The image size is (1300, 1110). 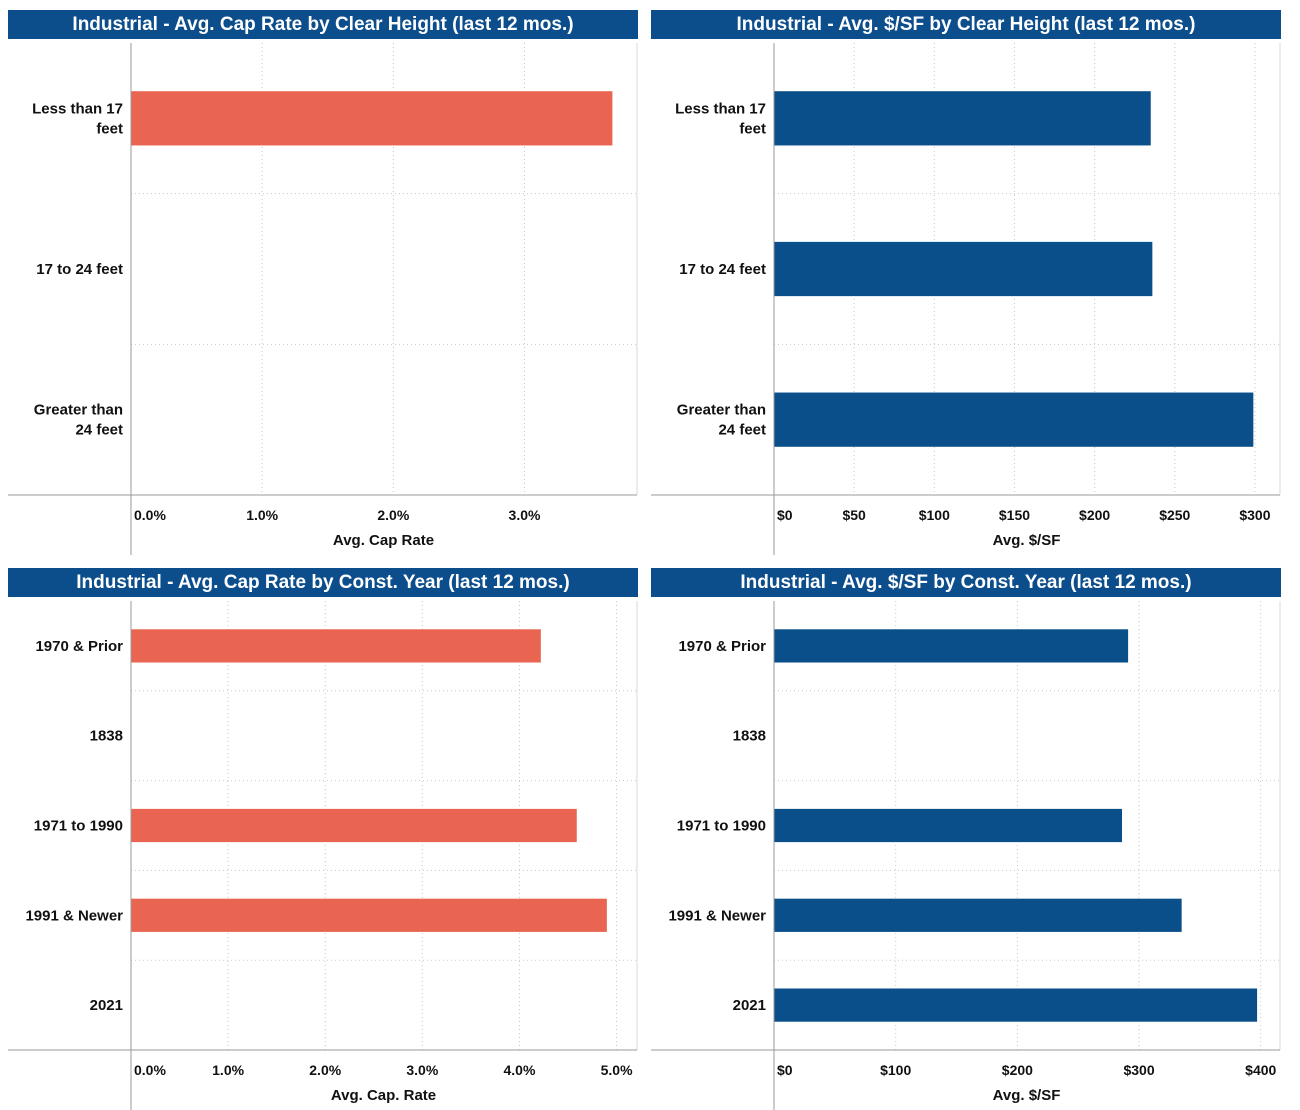 I want to click on x-tick-label: $150, so click(x=1014, y=515).